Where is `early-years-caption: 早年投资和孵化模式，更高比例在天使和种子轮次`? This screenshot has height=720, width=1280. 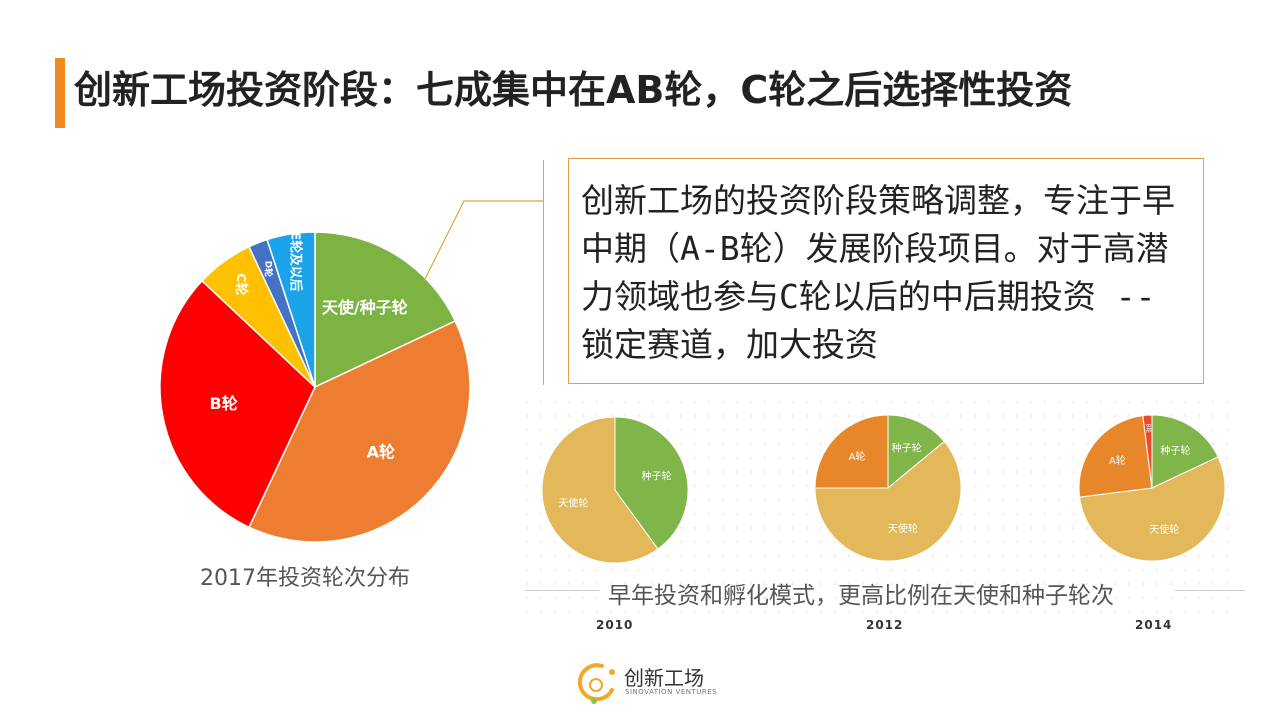
early-years-caption: 早年投资和孵化模式，更高比例在天使和种子轮次 is located at coordinates (861, 596).